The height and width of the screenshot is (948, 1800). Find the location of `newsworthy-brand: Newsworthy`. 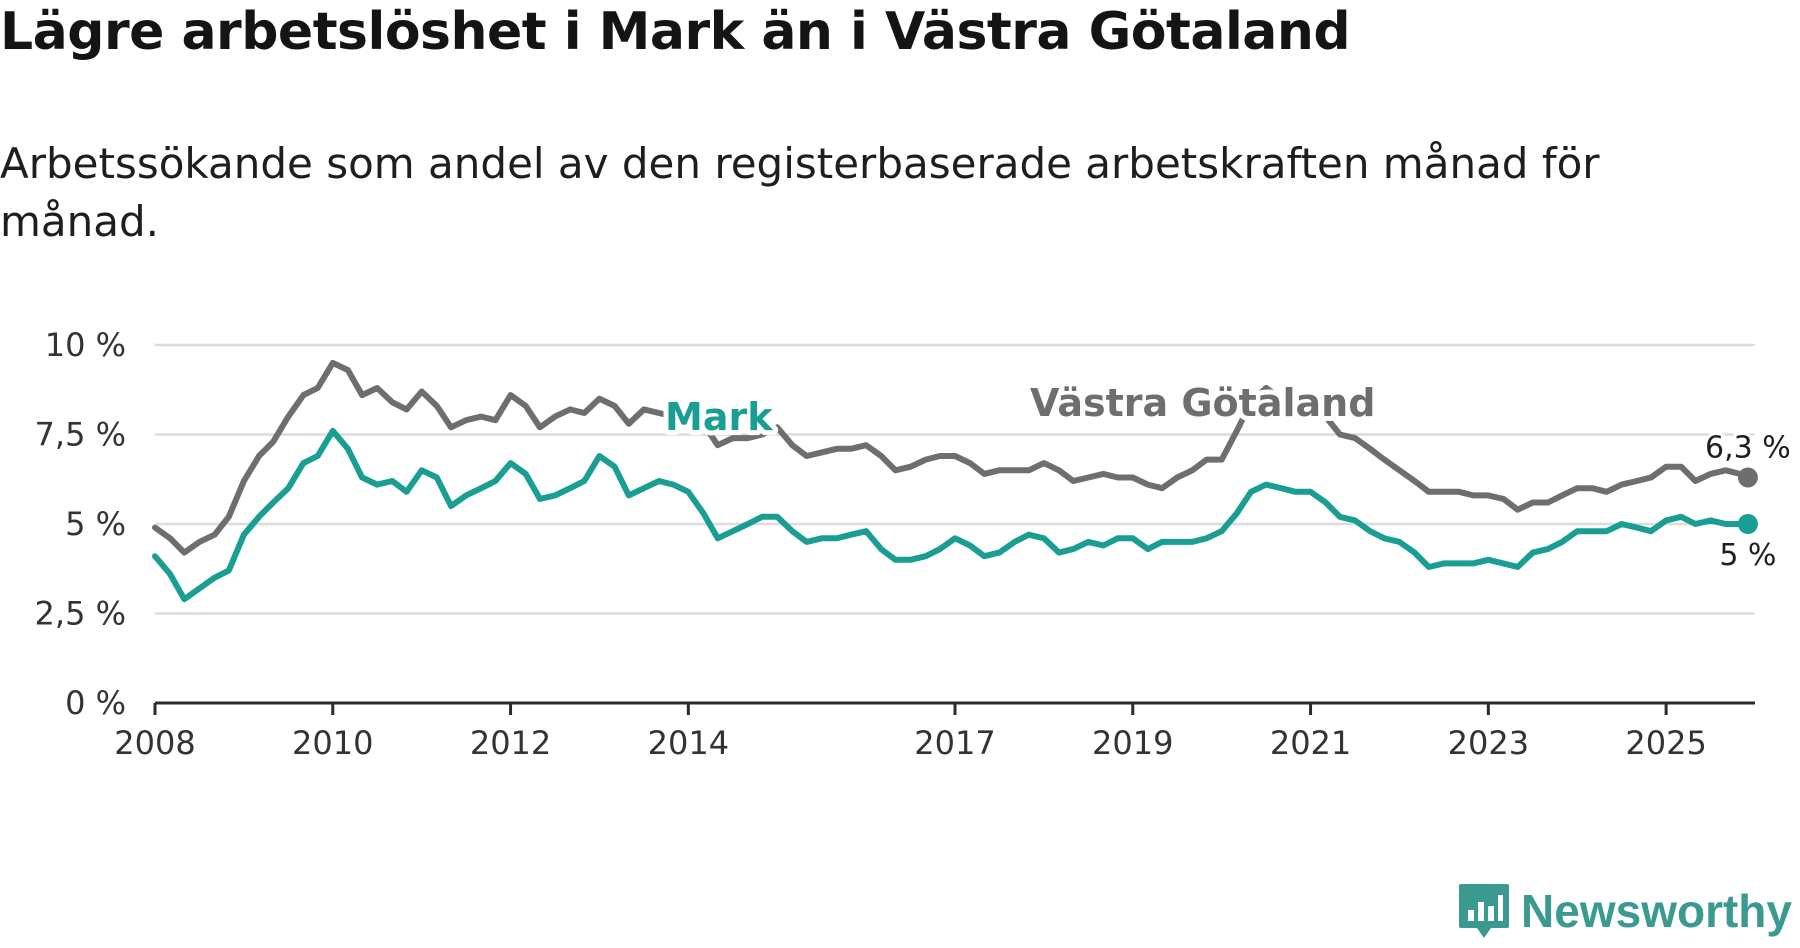

newsworthy-brand: Newsworthy is located at coordinates (1624, 911).